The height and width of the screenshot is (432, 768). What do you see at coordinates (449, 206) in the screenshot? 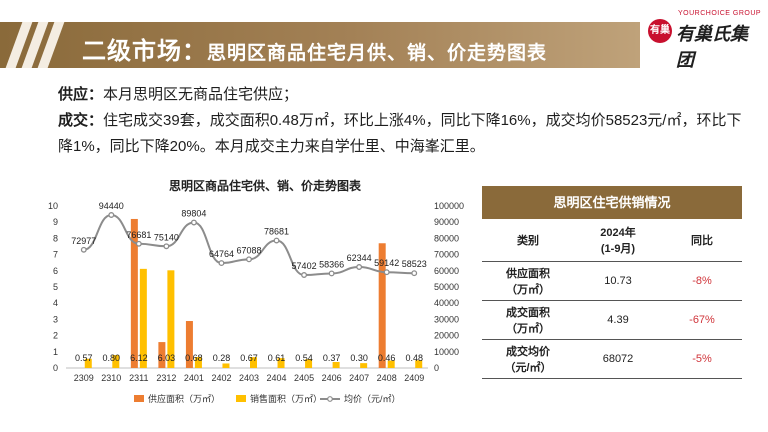
I see `y-right-tick-label: 100000` at bounding box center [449, 206].